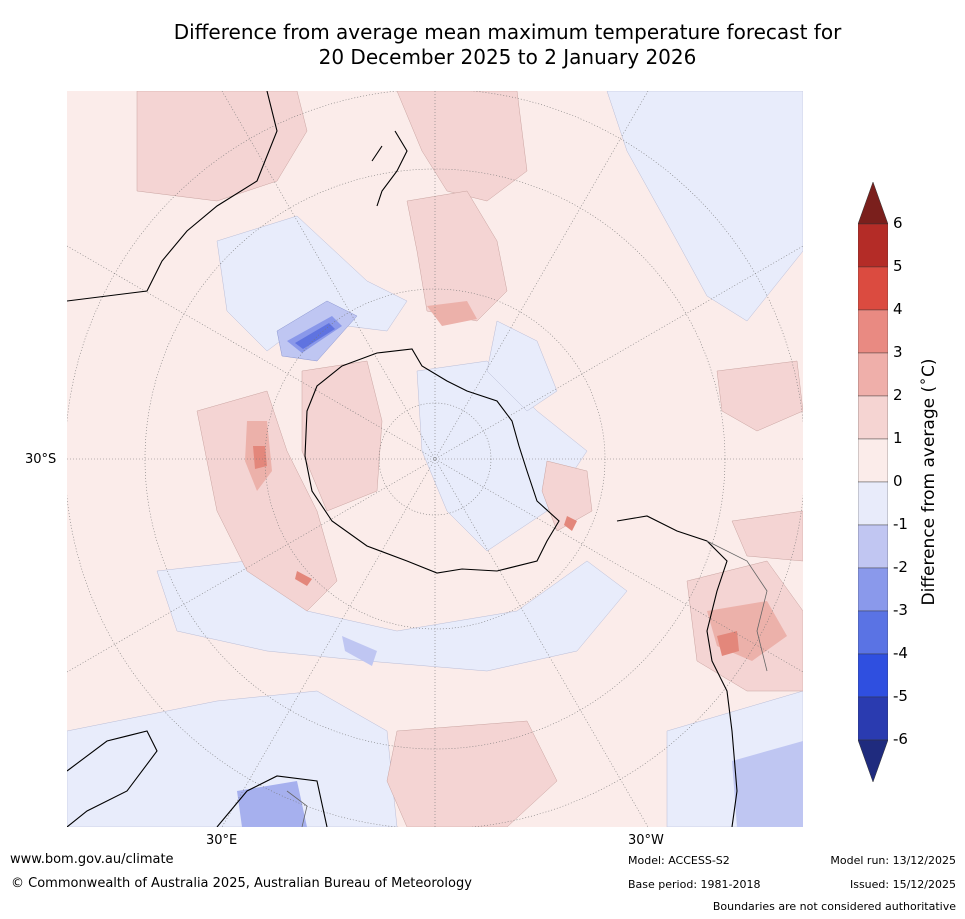 The image size is (965, 919). Describe the element at coordinates (272, 801) in the screenshot. I see `south-africa-coast` at that location.